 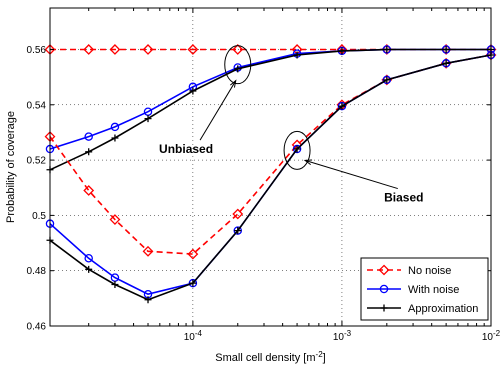 What do you see at coordinates (37, 327) in the screenshot?
I see `y-tick-label: 0.46` at bounding box center [37, 327].